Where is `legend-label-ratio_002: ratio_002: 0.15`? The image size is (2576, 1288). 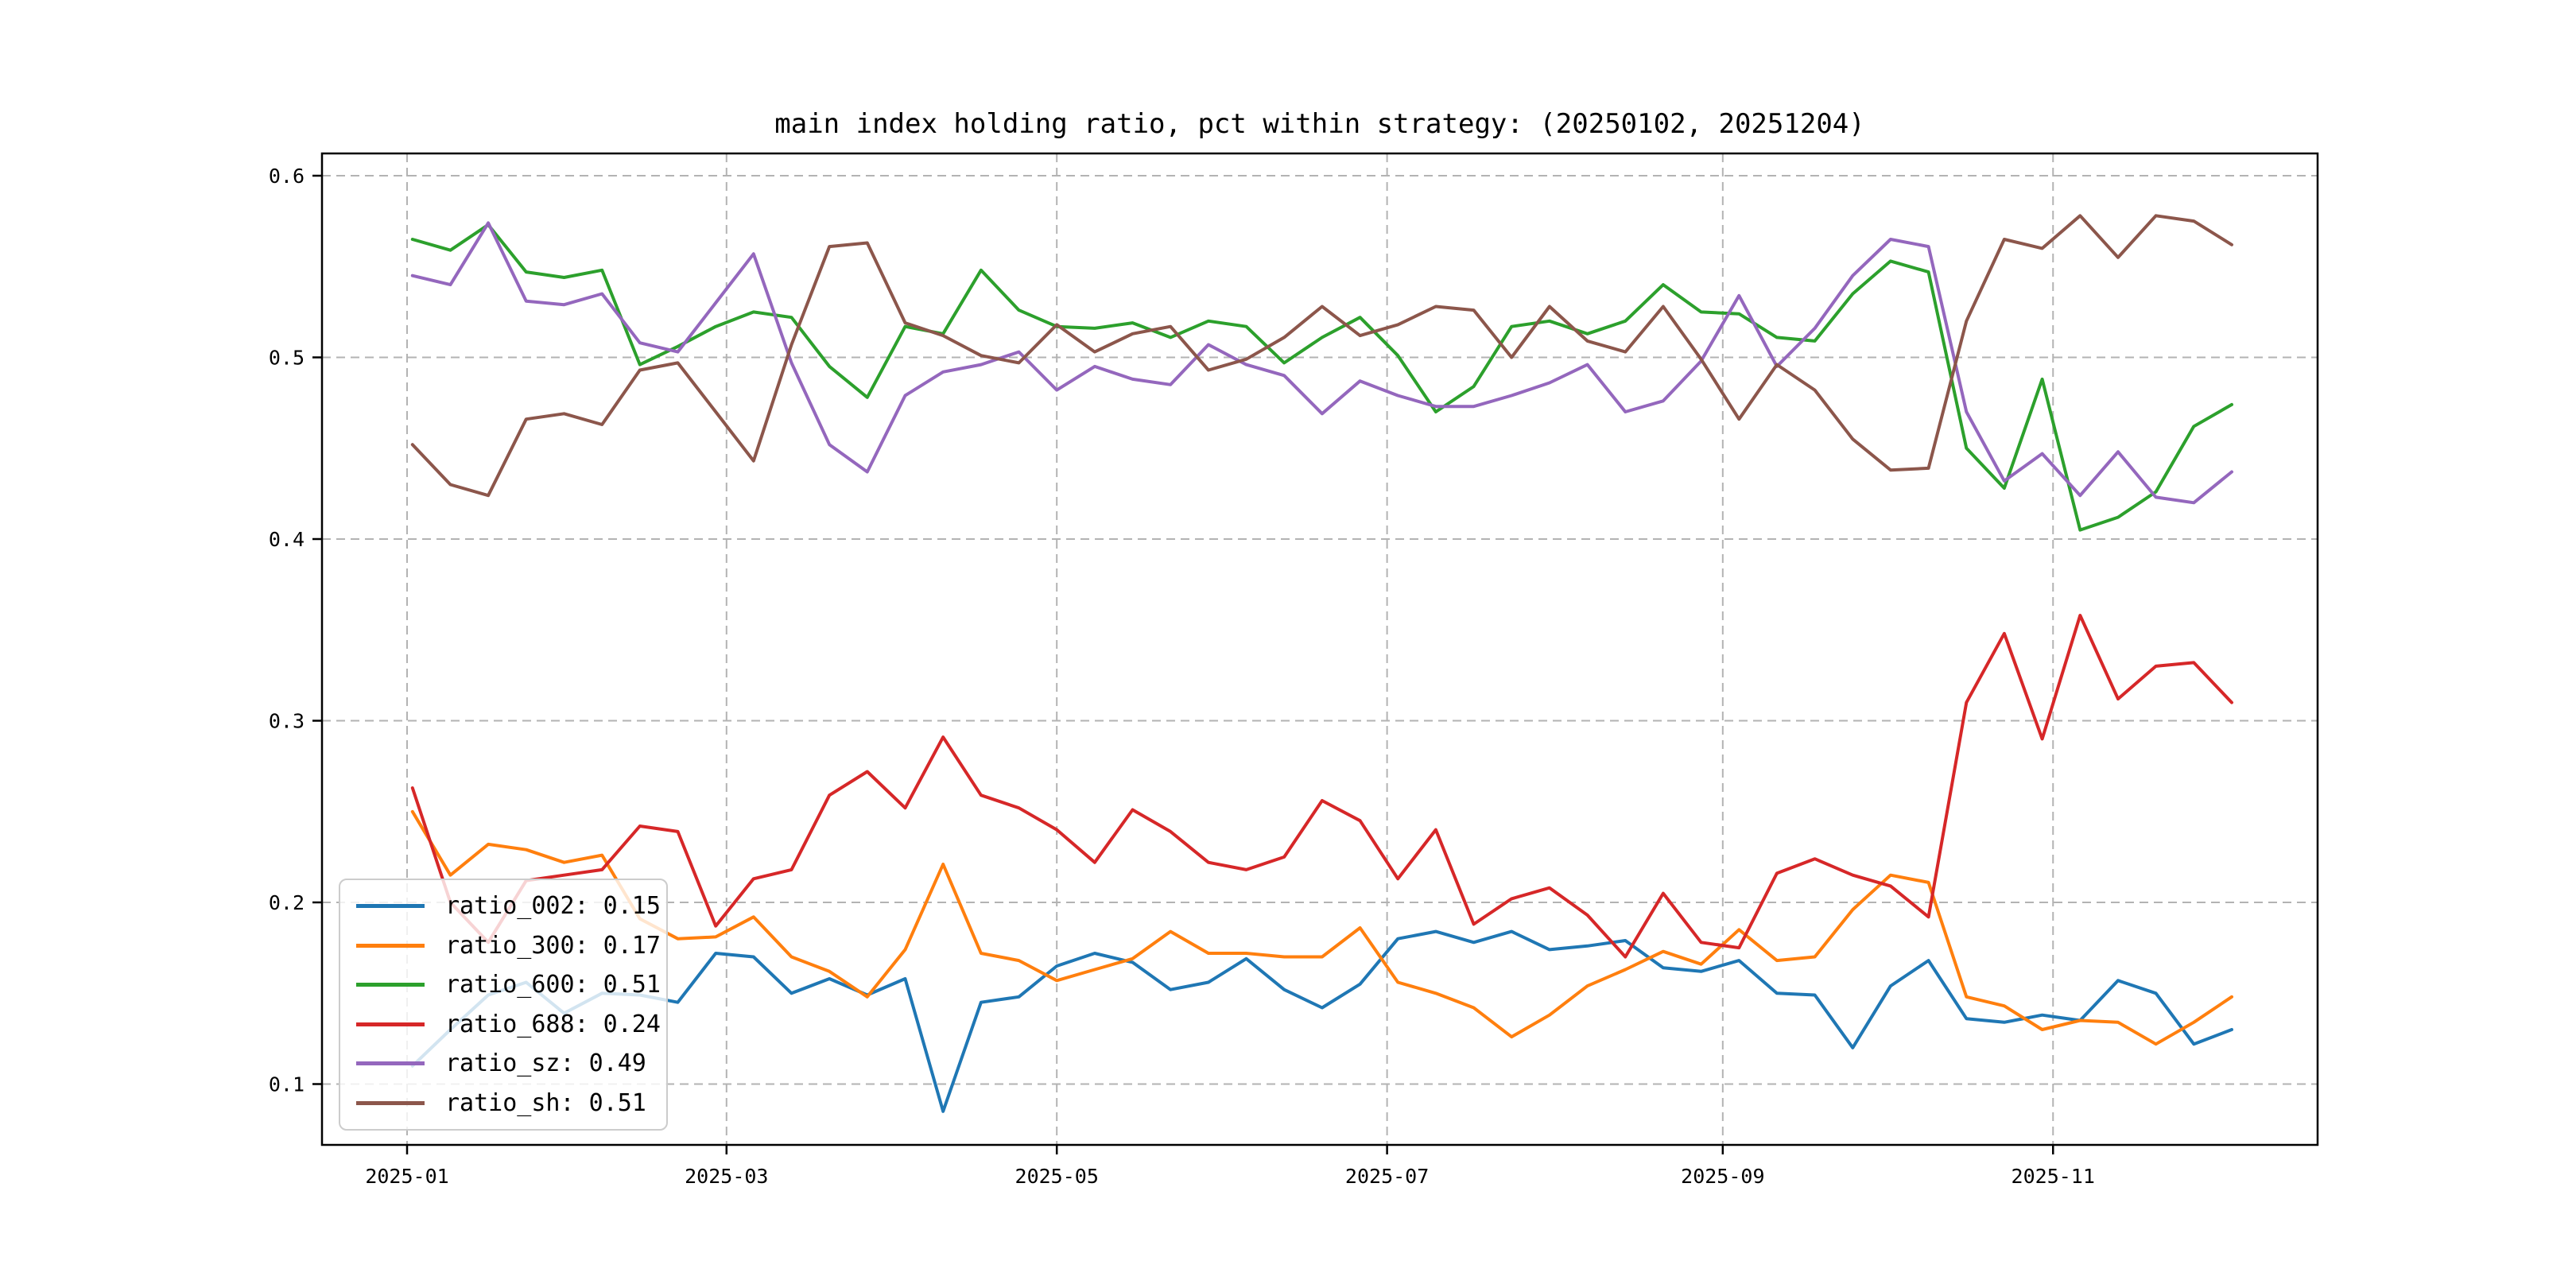 legend-label-ratio_002: ratio_002: 0.15 is located at coordinates (553, 907).